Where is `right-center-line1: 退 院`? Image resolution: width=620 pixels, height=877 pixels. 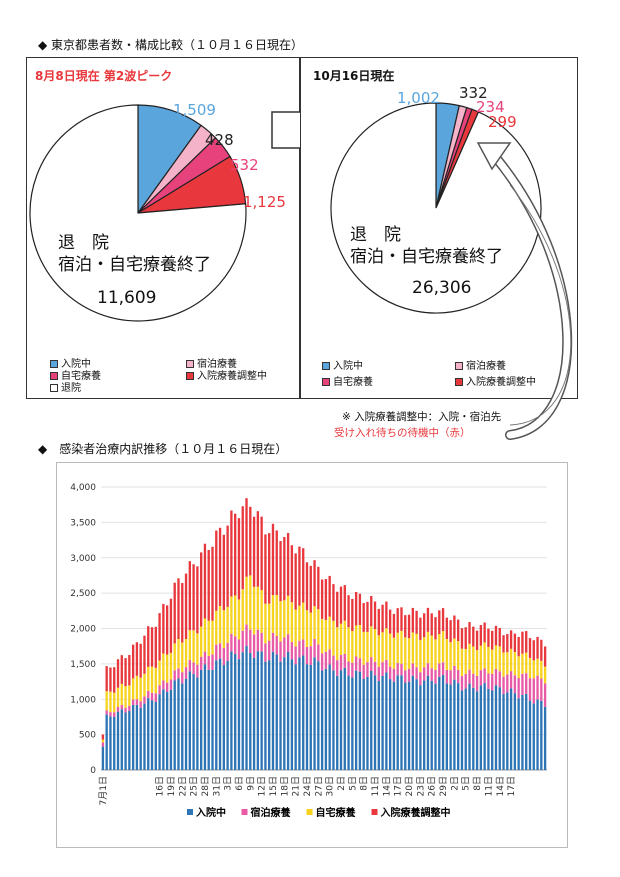
right-center-line1: 退 院 is located at coordinates (375, 235).